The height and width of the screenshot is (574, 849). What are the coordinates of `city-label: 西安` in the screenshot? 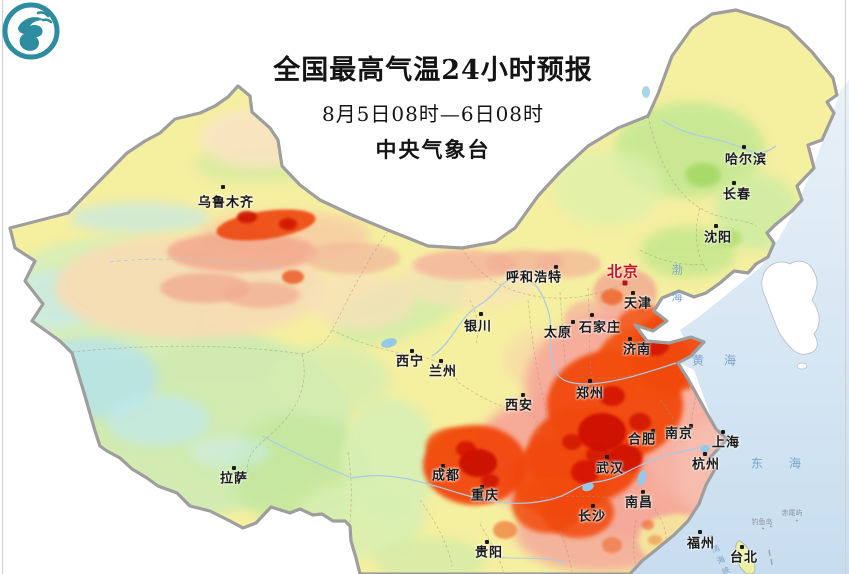 It's located at (519, 406).